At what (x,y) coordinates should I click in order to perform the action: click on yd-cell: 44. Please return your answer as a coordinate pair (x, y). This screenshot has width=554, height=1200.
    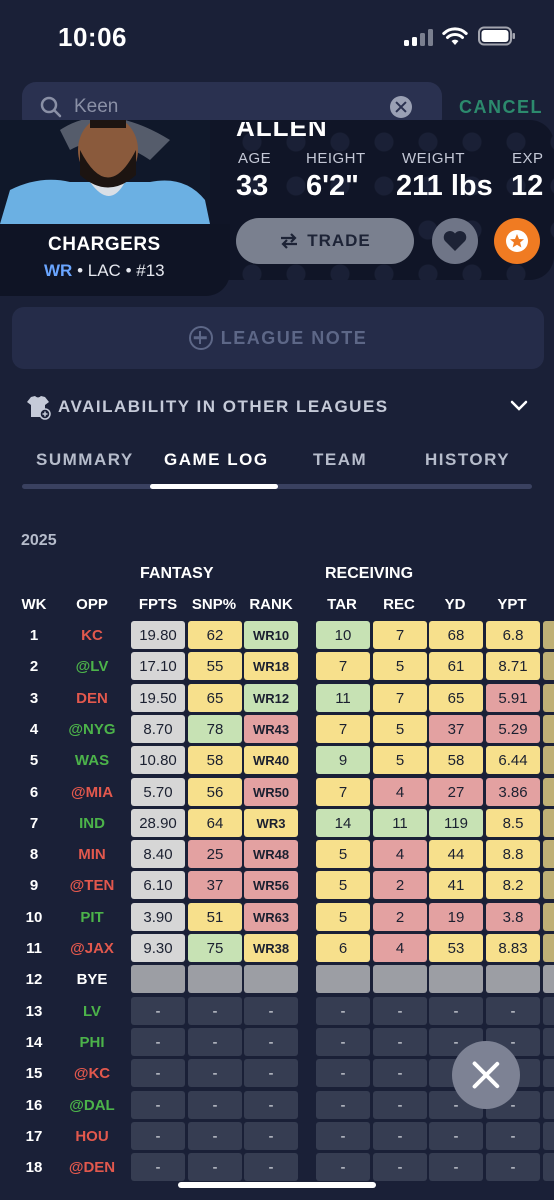
    Looking at the image, I should click on (456, 854).